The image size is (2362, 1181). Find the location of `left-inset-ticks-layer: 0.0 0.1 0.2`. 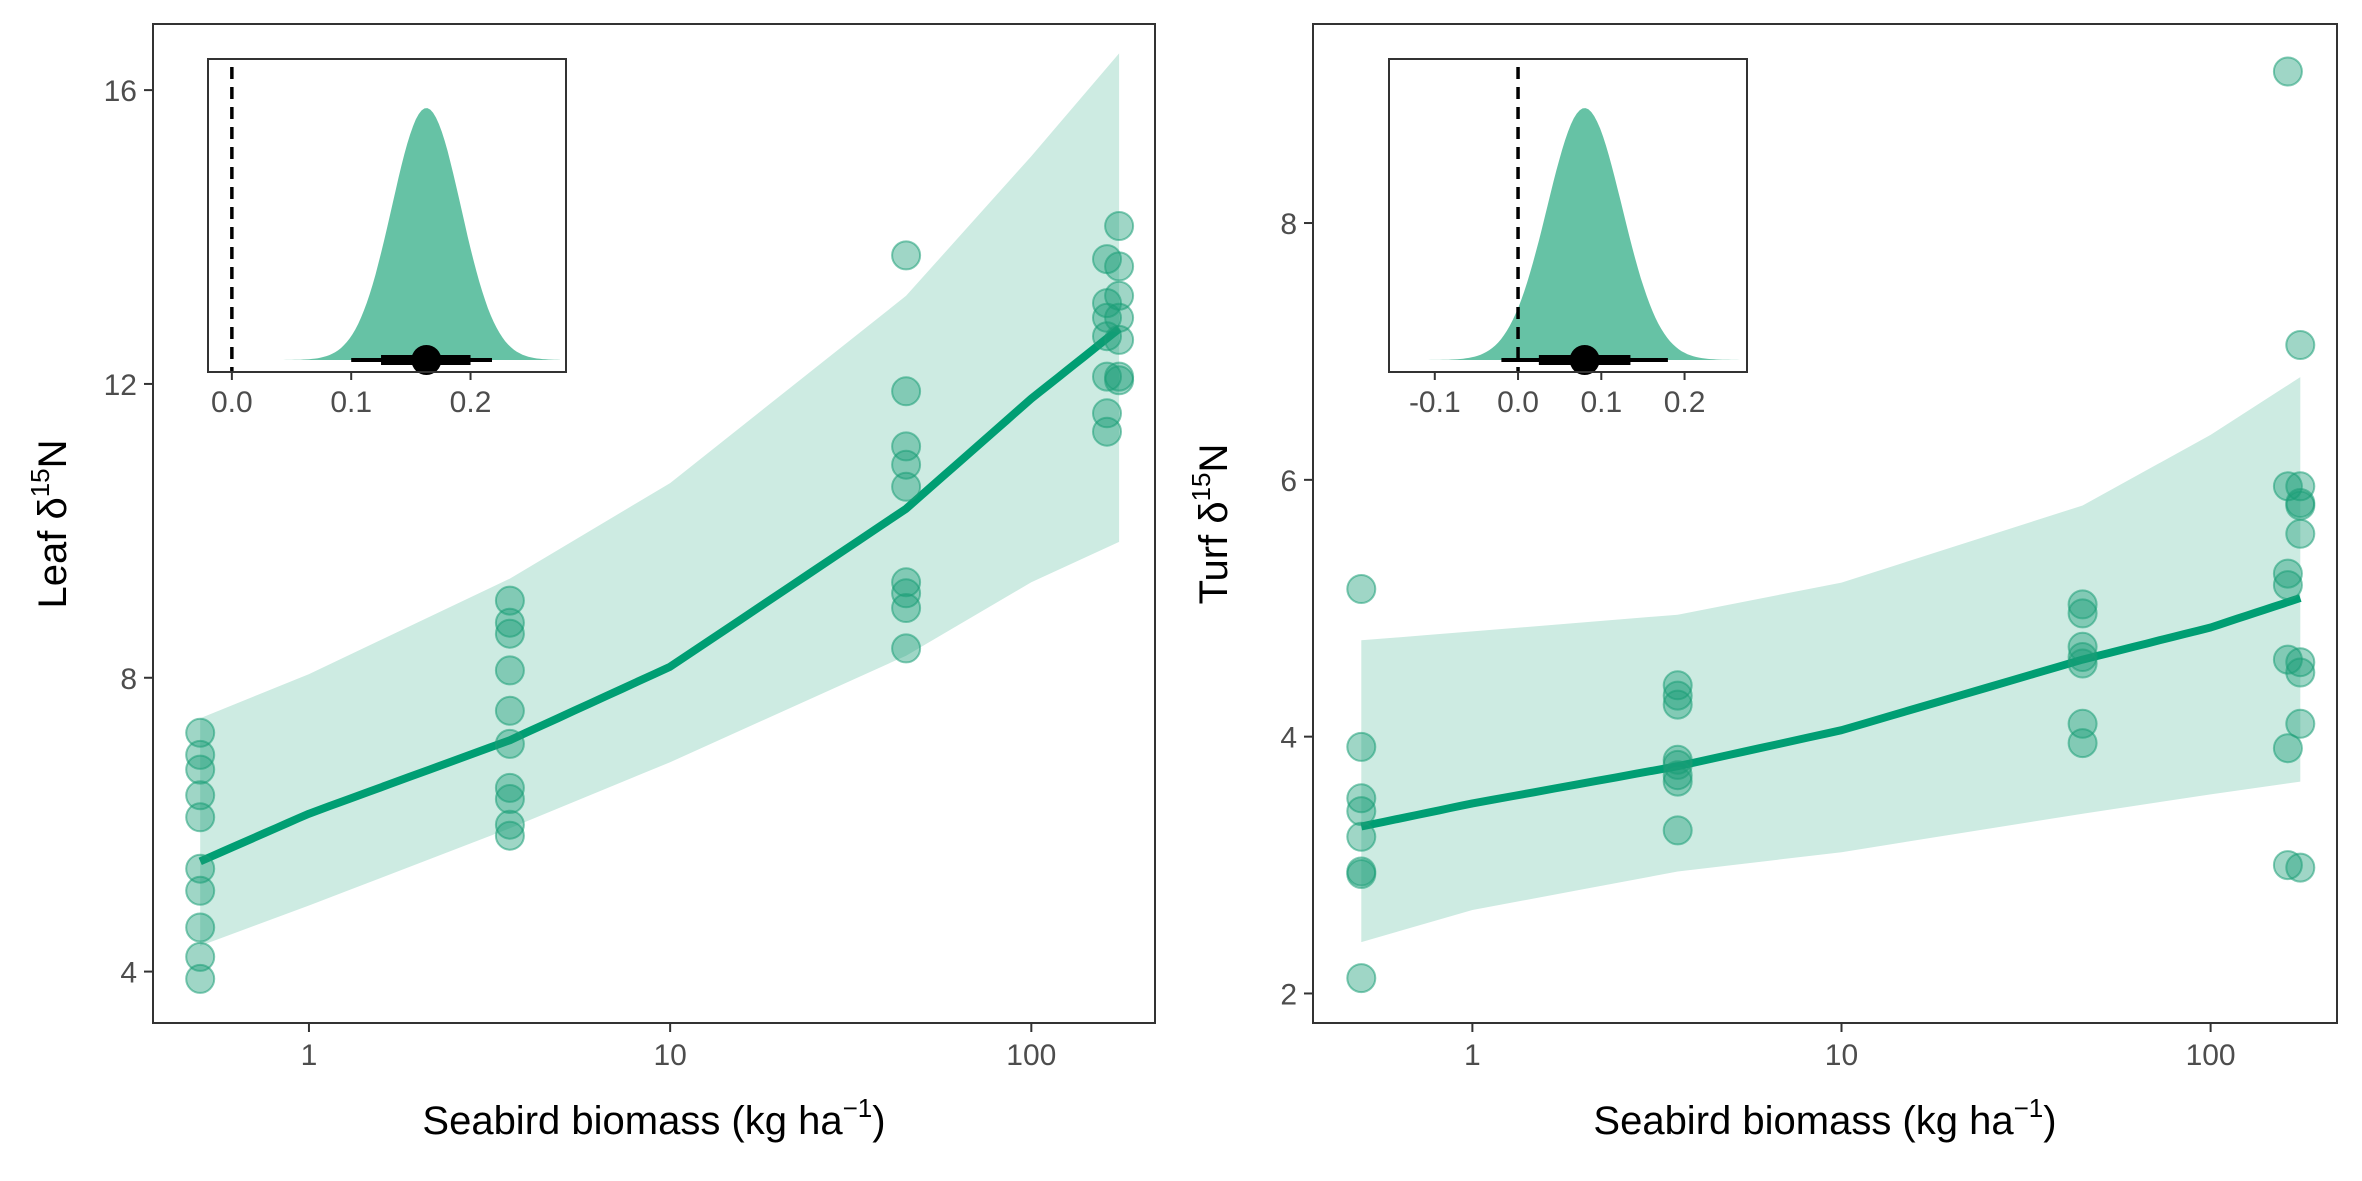

left-inset-ticks-layer: 0.0 0.1 0.2 is located at coordinates (351, 395).